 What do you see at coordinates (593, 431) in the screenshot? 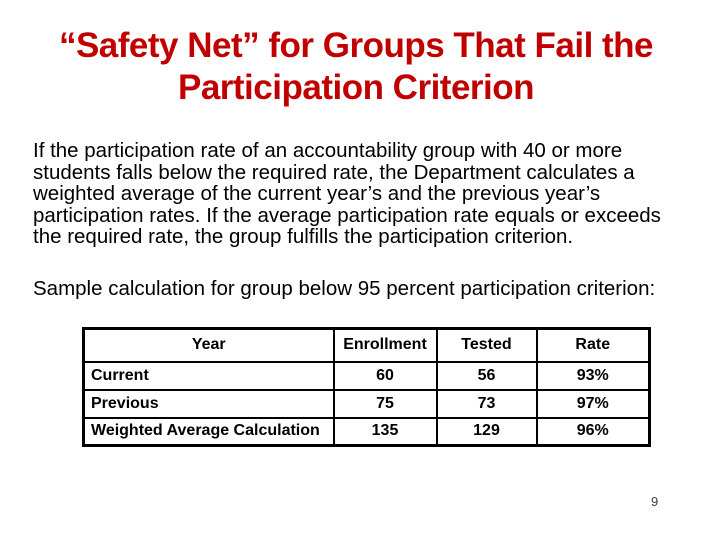
I see `weighted-rate-value: 96%` at bounding box center [593, 431].